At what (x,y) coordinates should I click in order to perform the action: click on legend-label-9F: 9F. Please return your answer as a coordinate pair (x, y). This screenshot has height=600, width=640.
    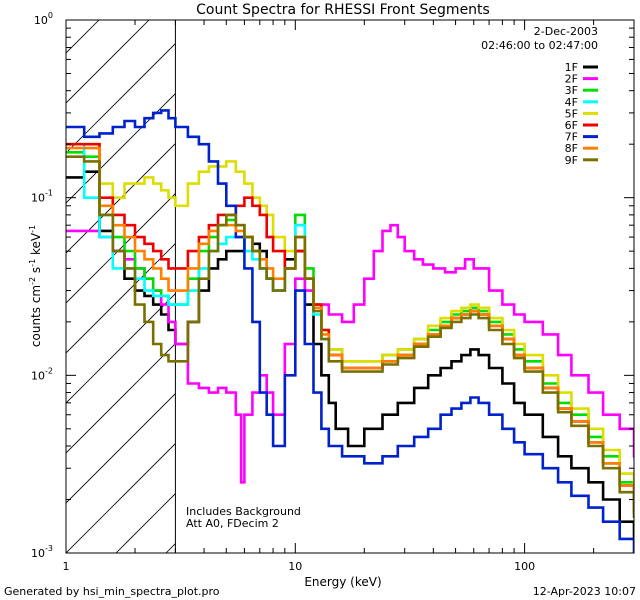
    Looking at the image, I should click on (571, 160).